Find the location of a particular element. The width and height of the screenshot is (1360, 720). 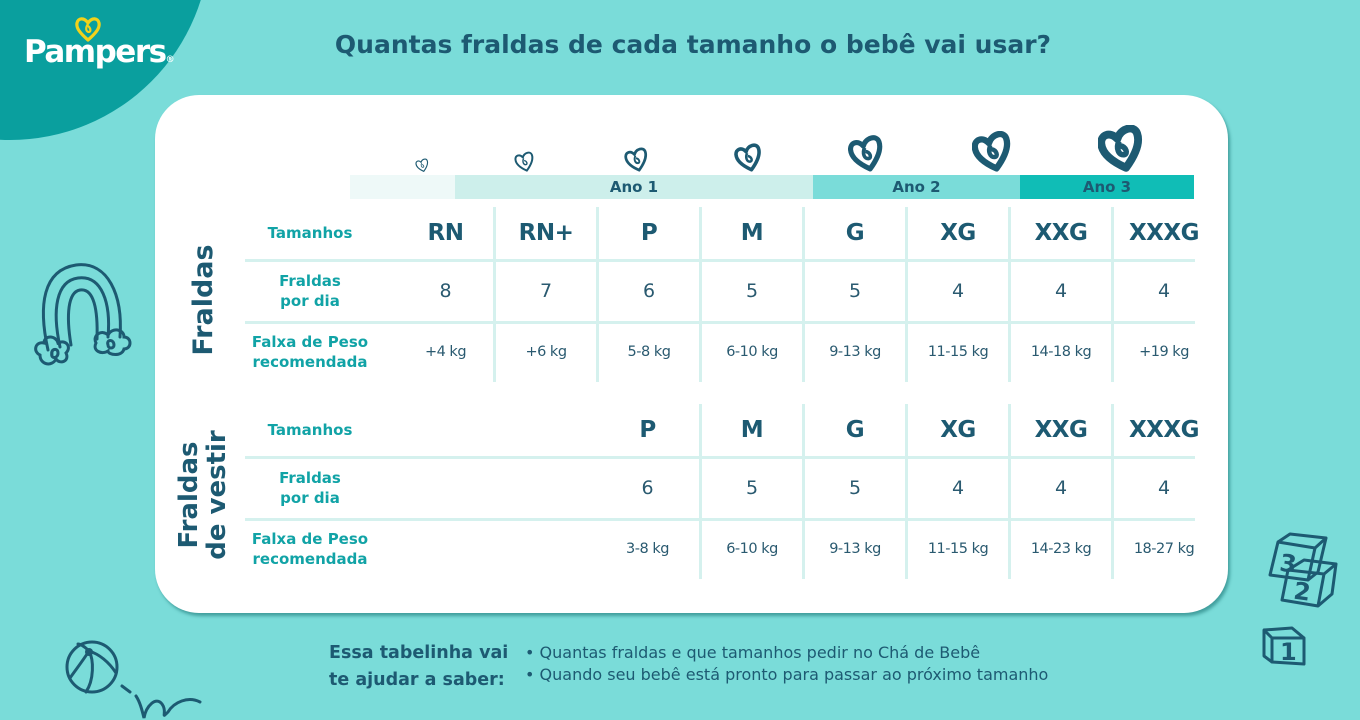

row-label-line1: Fraldas is located at coordinates (310, 281).